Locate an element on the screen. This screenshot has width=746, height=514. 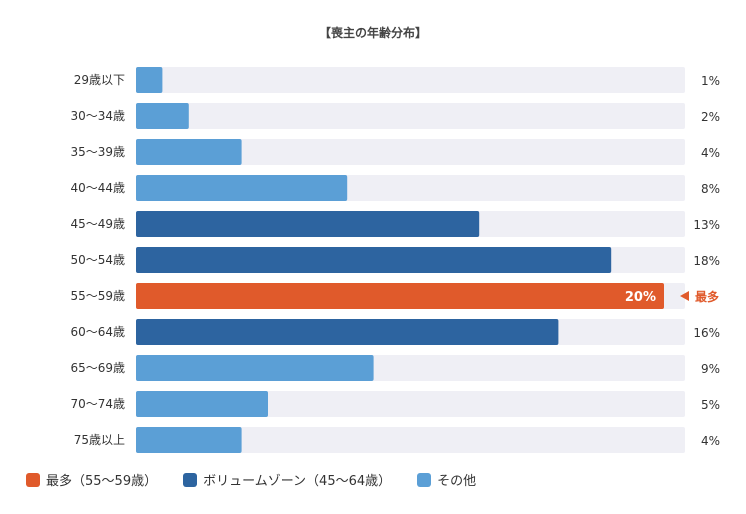
legend-swatch-volume is located at coordinates (190, 479).